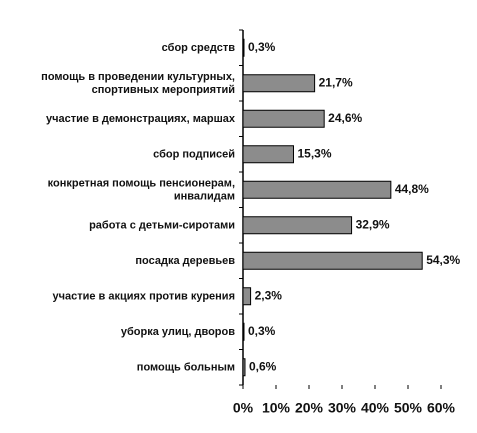 This screenshot has height=433, width=477. What do you see at coordinates (185, 261) in the screenshot?
I see `category-label: посадка деревьев` at bounding box center [185, 261].